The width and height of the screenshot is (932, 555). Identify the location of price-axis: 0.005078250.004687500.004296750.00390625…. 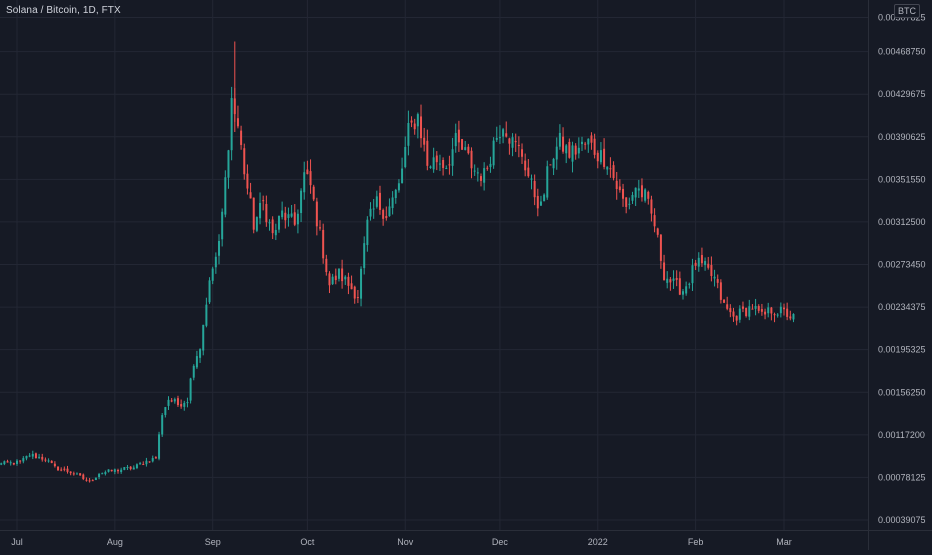
(902, 269).